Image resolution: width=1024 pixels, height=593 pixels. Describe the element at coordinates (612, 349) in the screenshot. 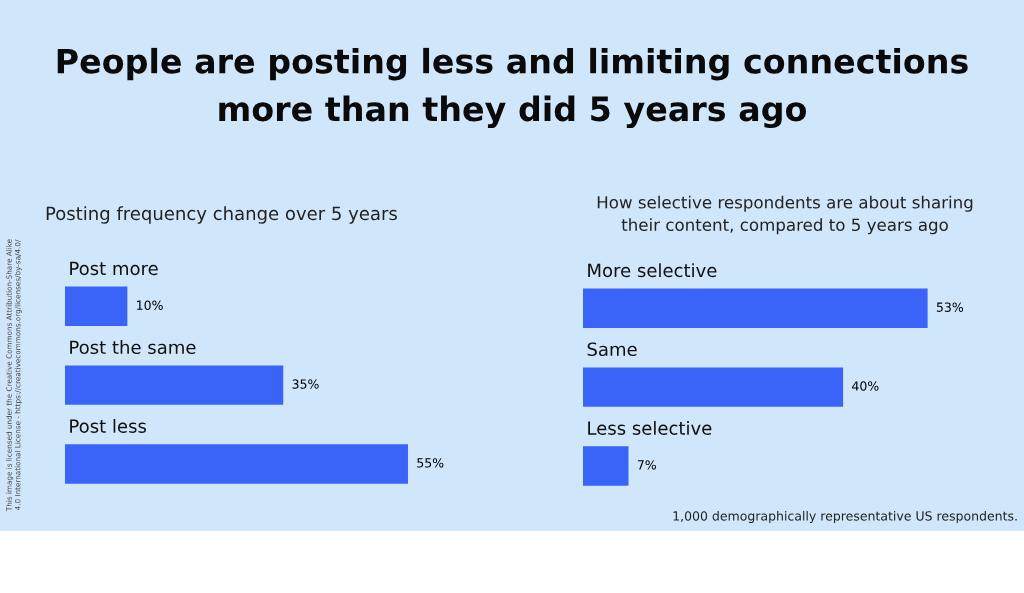

I see `y-tick-label: Same` at that location.